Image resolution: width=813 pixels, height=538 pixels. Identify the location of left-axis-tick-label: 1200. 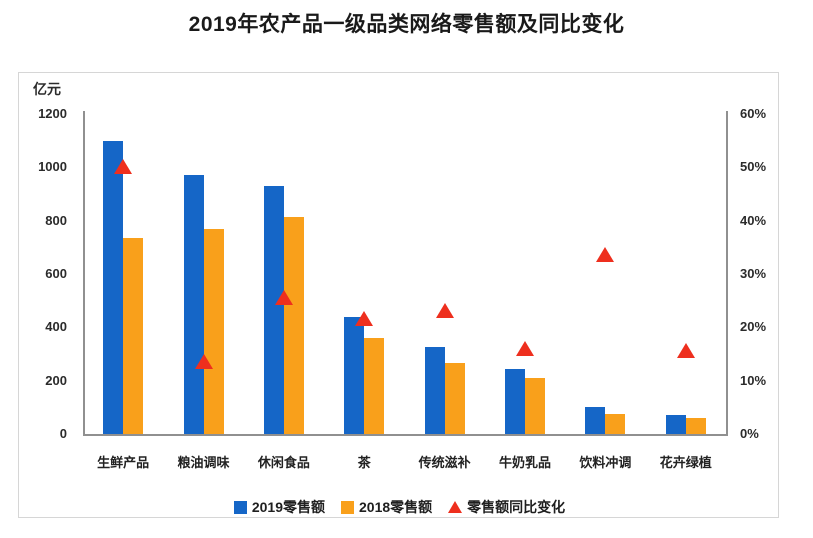
(52, 113).